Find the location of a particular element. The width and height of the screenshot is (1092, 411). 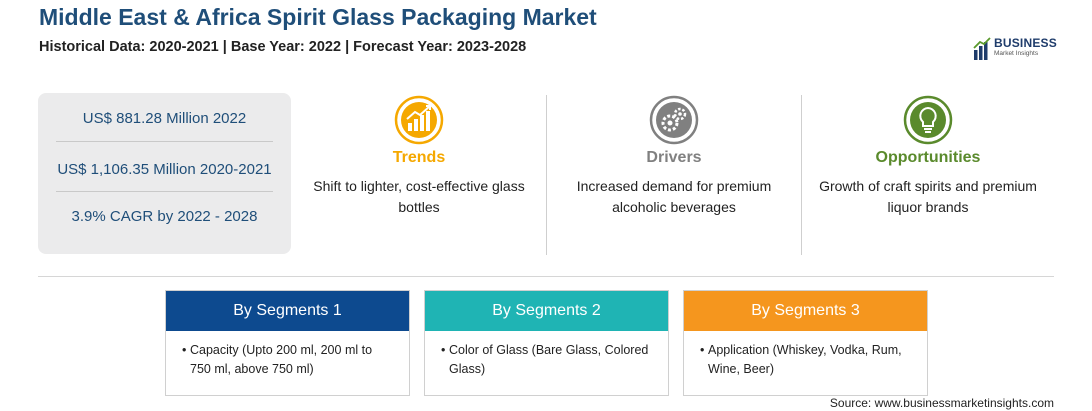

feature-drivers-title: Drivers is located at coordinates (674, 157).